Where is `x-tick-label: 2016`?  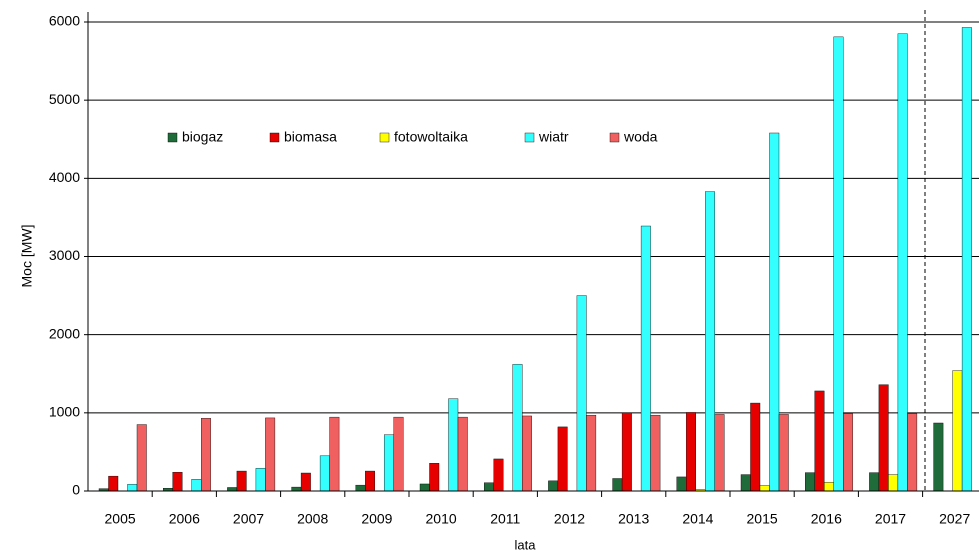 x-tick-label: 2016 is located at coordinates (826, 519).